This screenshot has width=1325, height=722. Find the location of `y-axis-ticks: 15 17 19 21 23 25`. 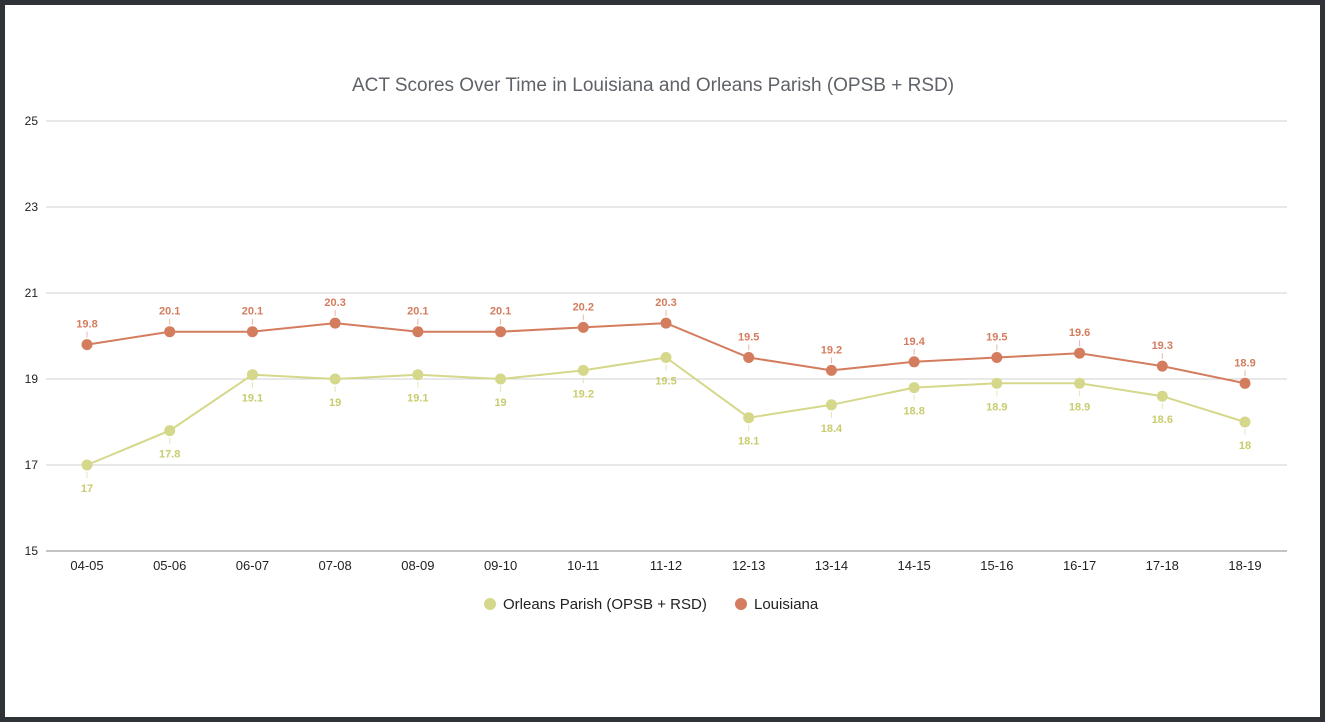

y-axis-ticks: 15 17 19 21 23 25 is located at coordinates (32, 336).